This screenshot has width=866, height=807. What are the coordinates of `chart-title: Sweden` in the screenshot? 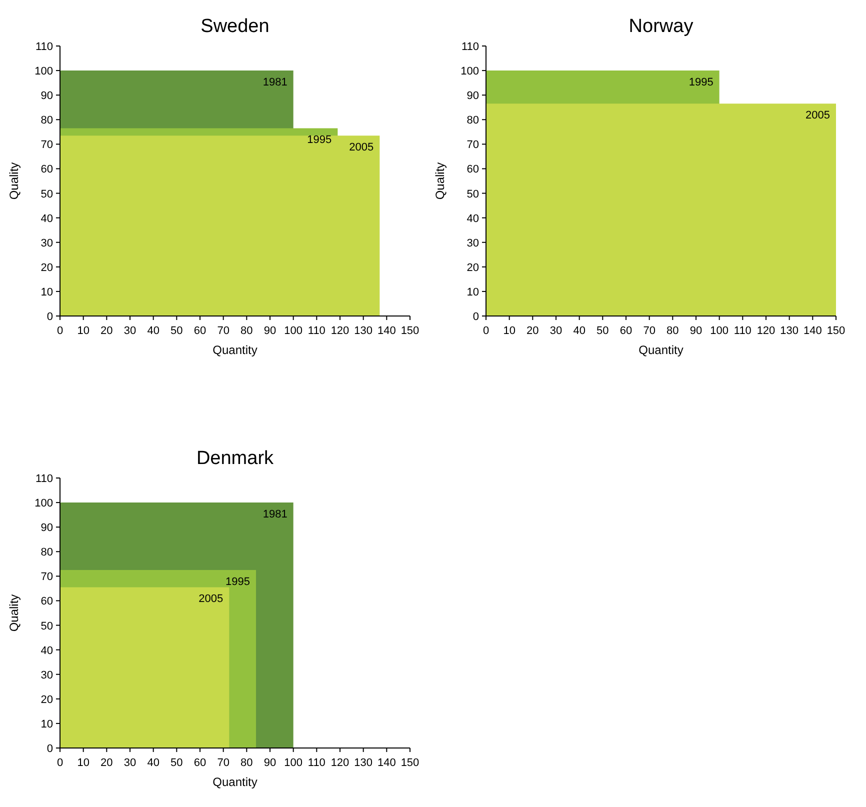 It's located at (235, 26).